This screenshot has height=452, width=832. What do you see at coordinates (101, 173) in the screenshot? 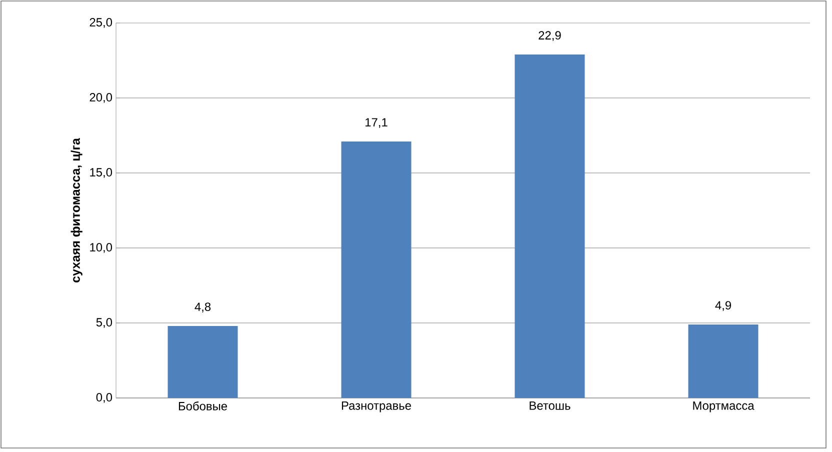
I see `y-tick-label: 15,0` at bounding box center [101, 173].